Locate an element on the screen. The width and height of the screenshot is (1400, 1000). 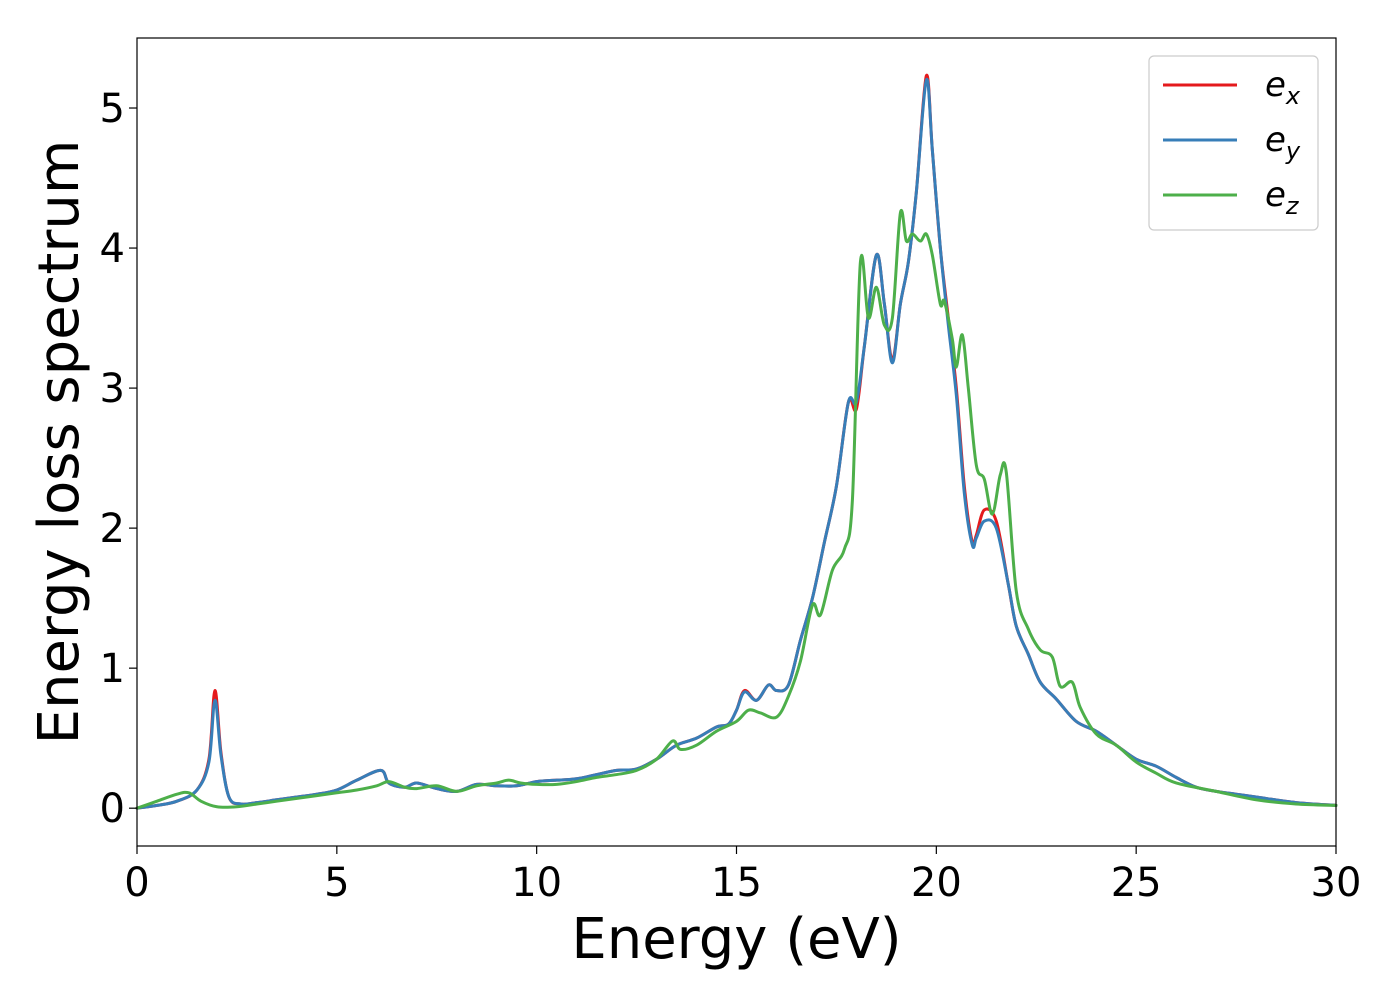
legend-label-x: ex is located at coordinates (1283, 87).